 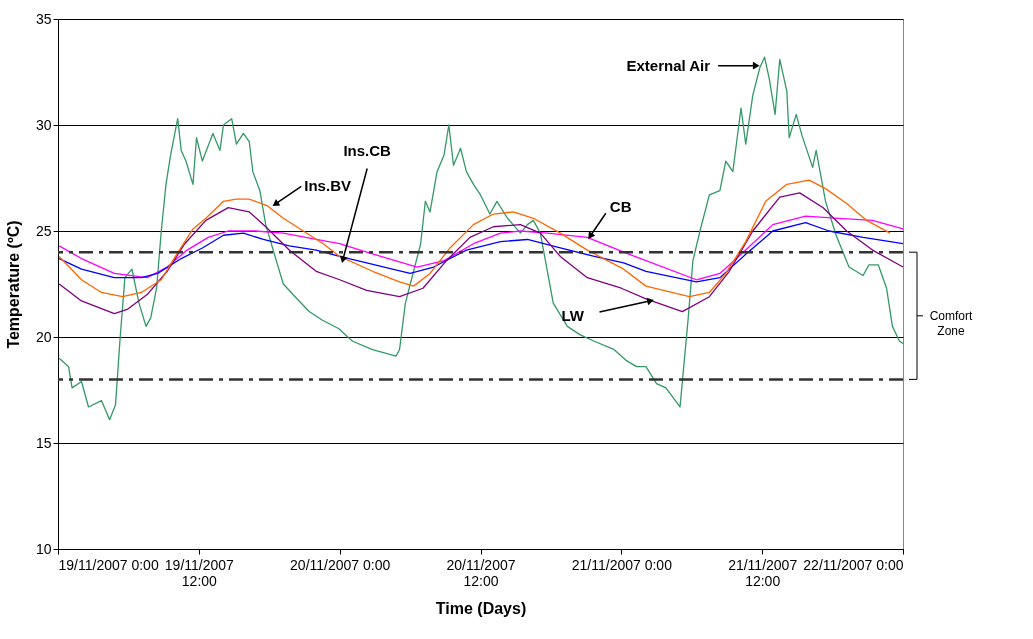 I want to click on y-tick-label: 30, so click(x=43, y=124).